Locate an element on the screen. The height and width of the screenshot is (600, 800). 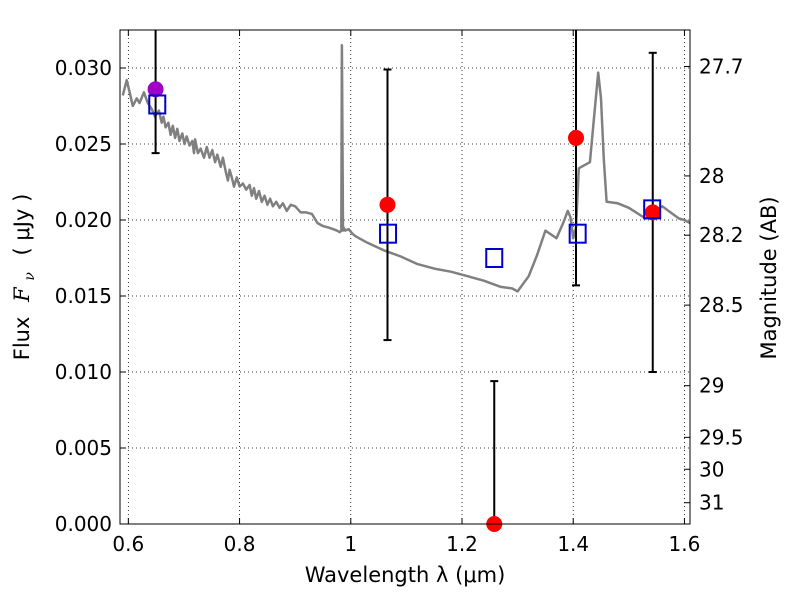
y-tick-label: 0.025 is located at coordinates (83, 144).